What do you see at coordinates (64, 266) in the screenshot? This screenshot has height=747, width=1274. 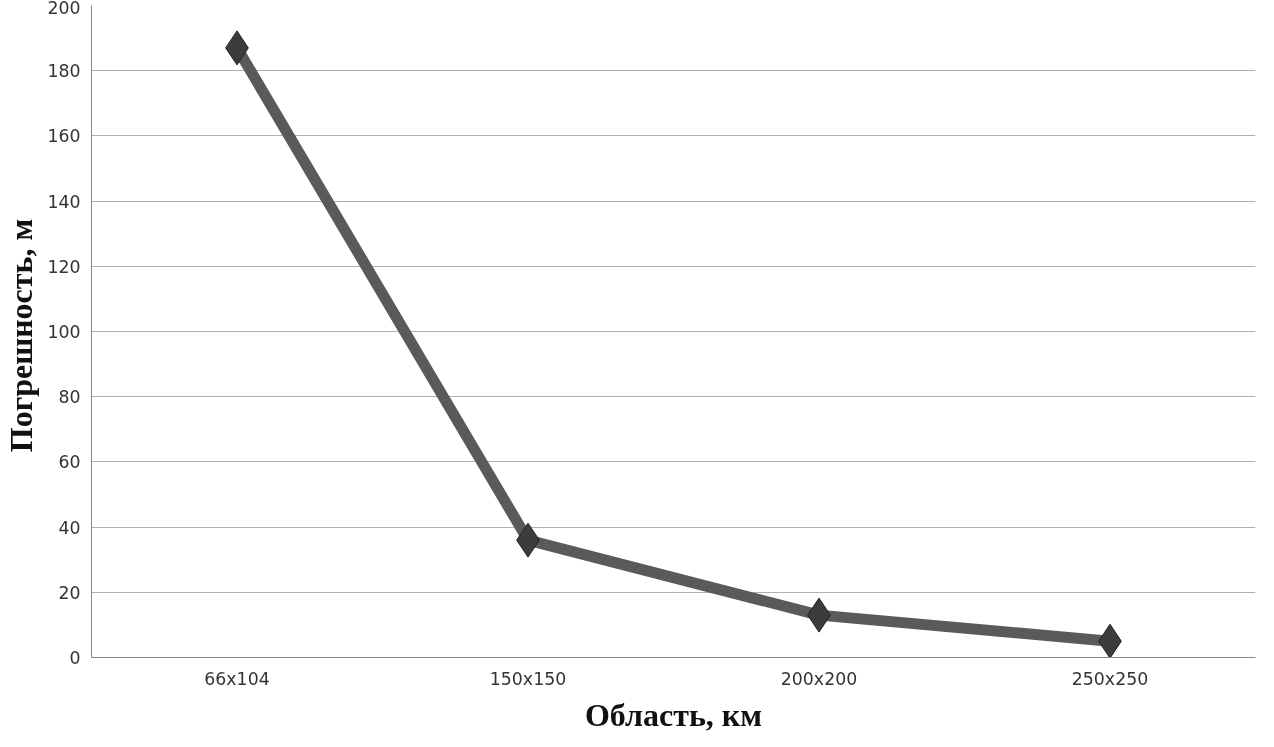 I see `y-tick-label: 120` at bounding box center [64, 266].